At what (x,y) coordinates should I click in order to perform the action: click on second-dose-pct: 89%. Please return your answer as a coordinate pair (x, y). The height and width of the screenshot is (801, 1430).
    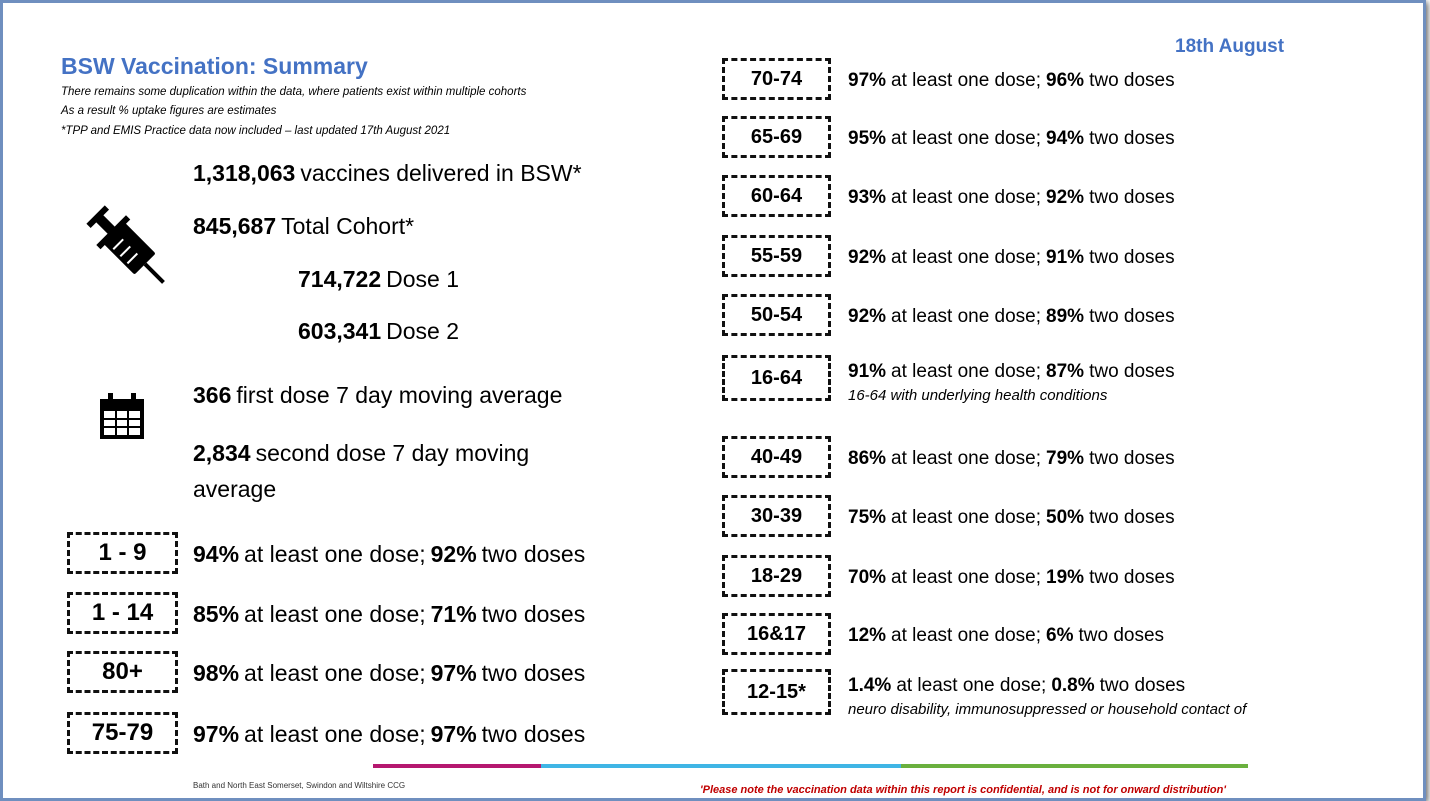
    Looking at the image, I should click on (1065, 316).